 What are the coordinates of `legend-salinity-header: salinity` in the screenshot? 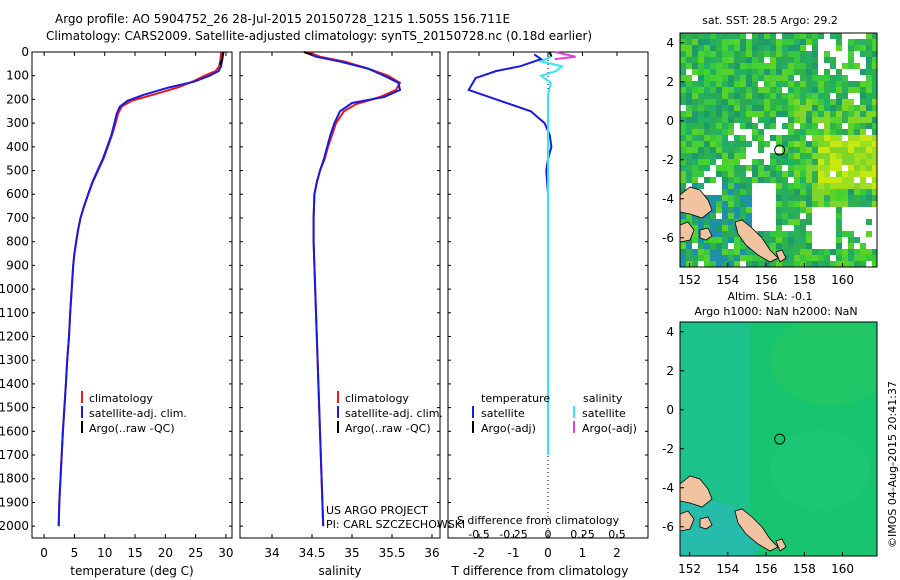 It's located at (603, 398).